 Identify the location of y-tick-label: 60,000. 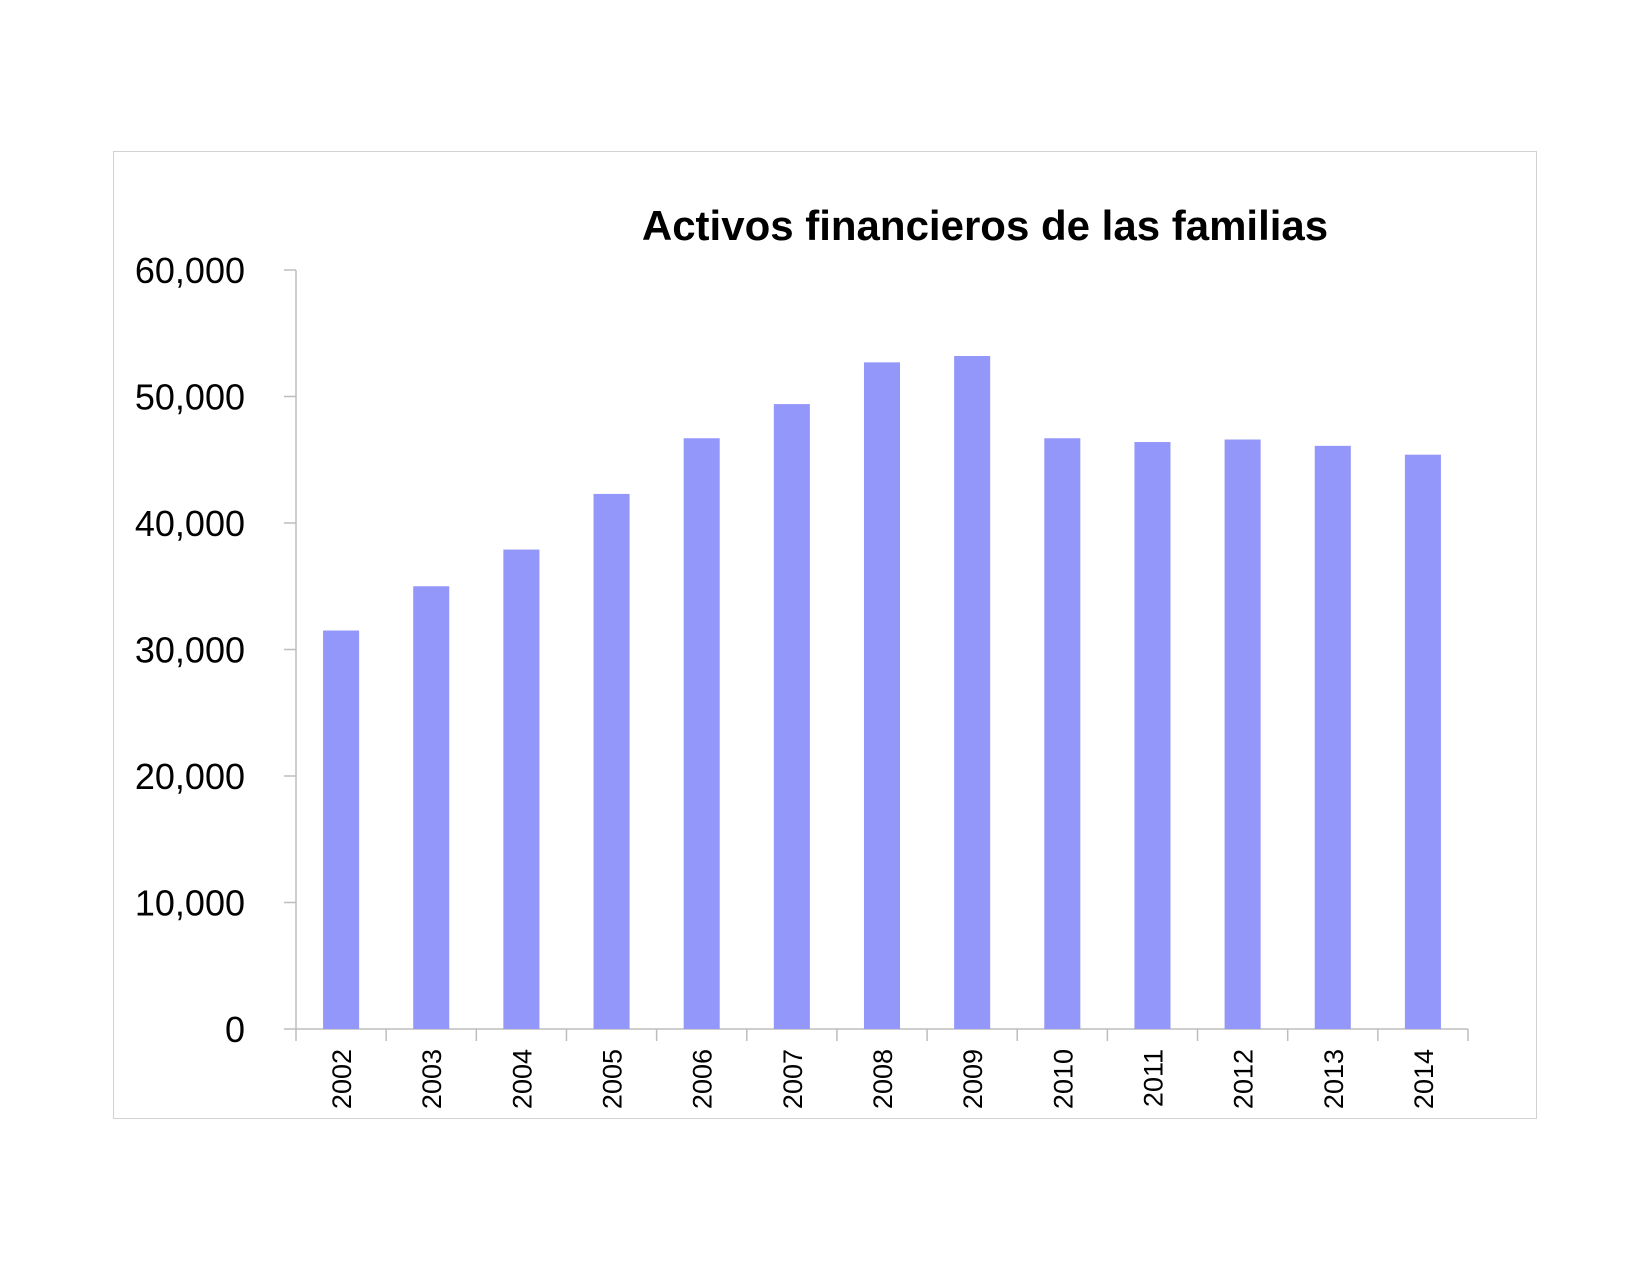
(190, 270).